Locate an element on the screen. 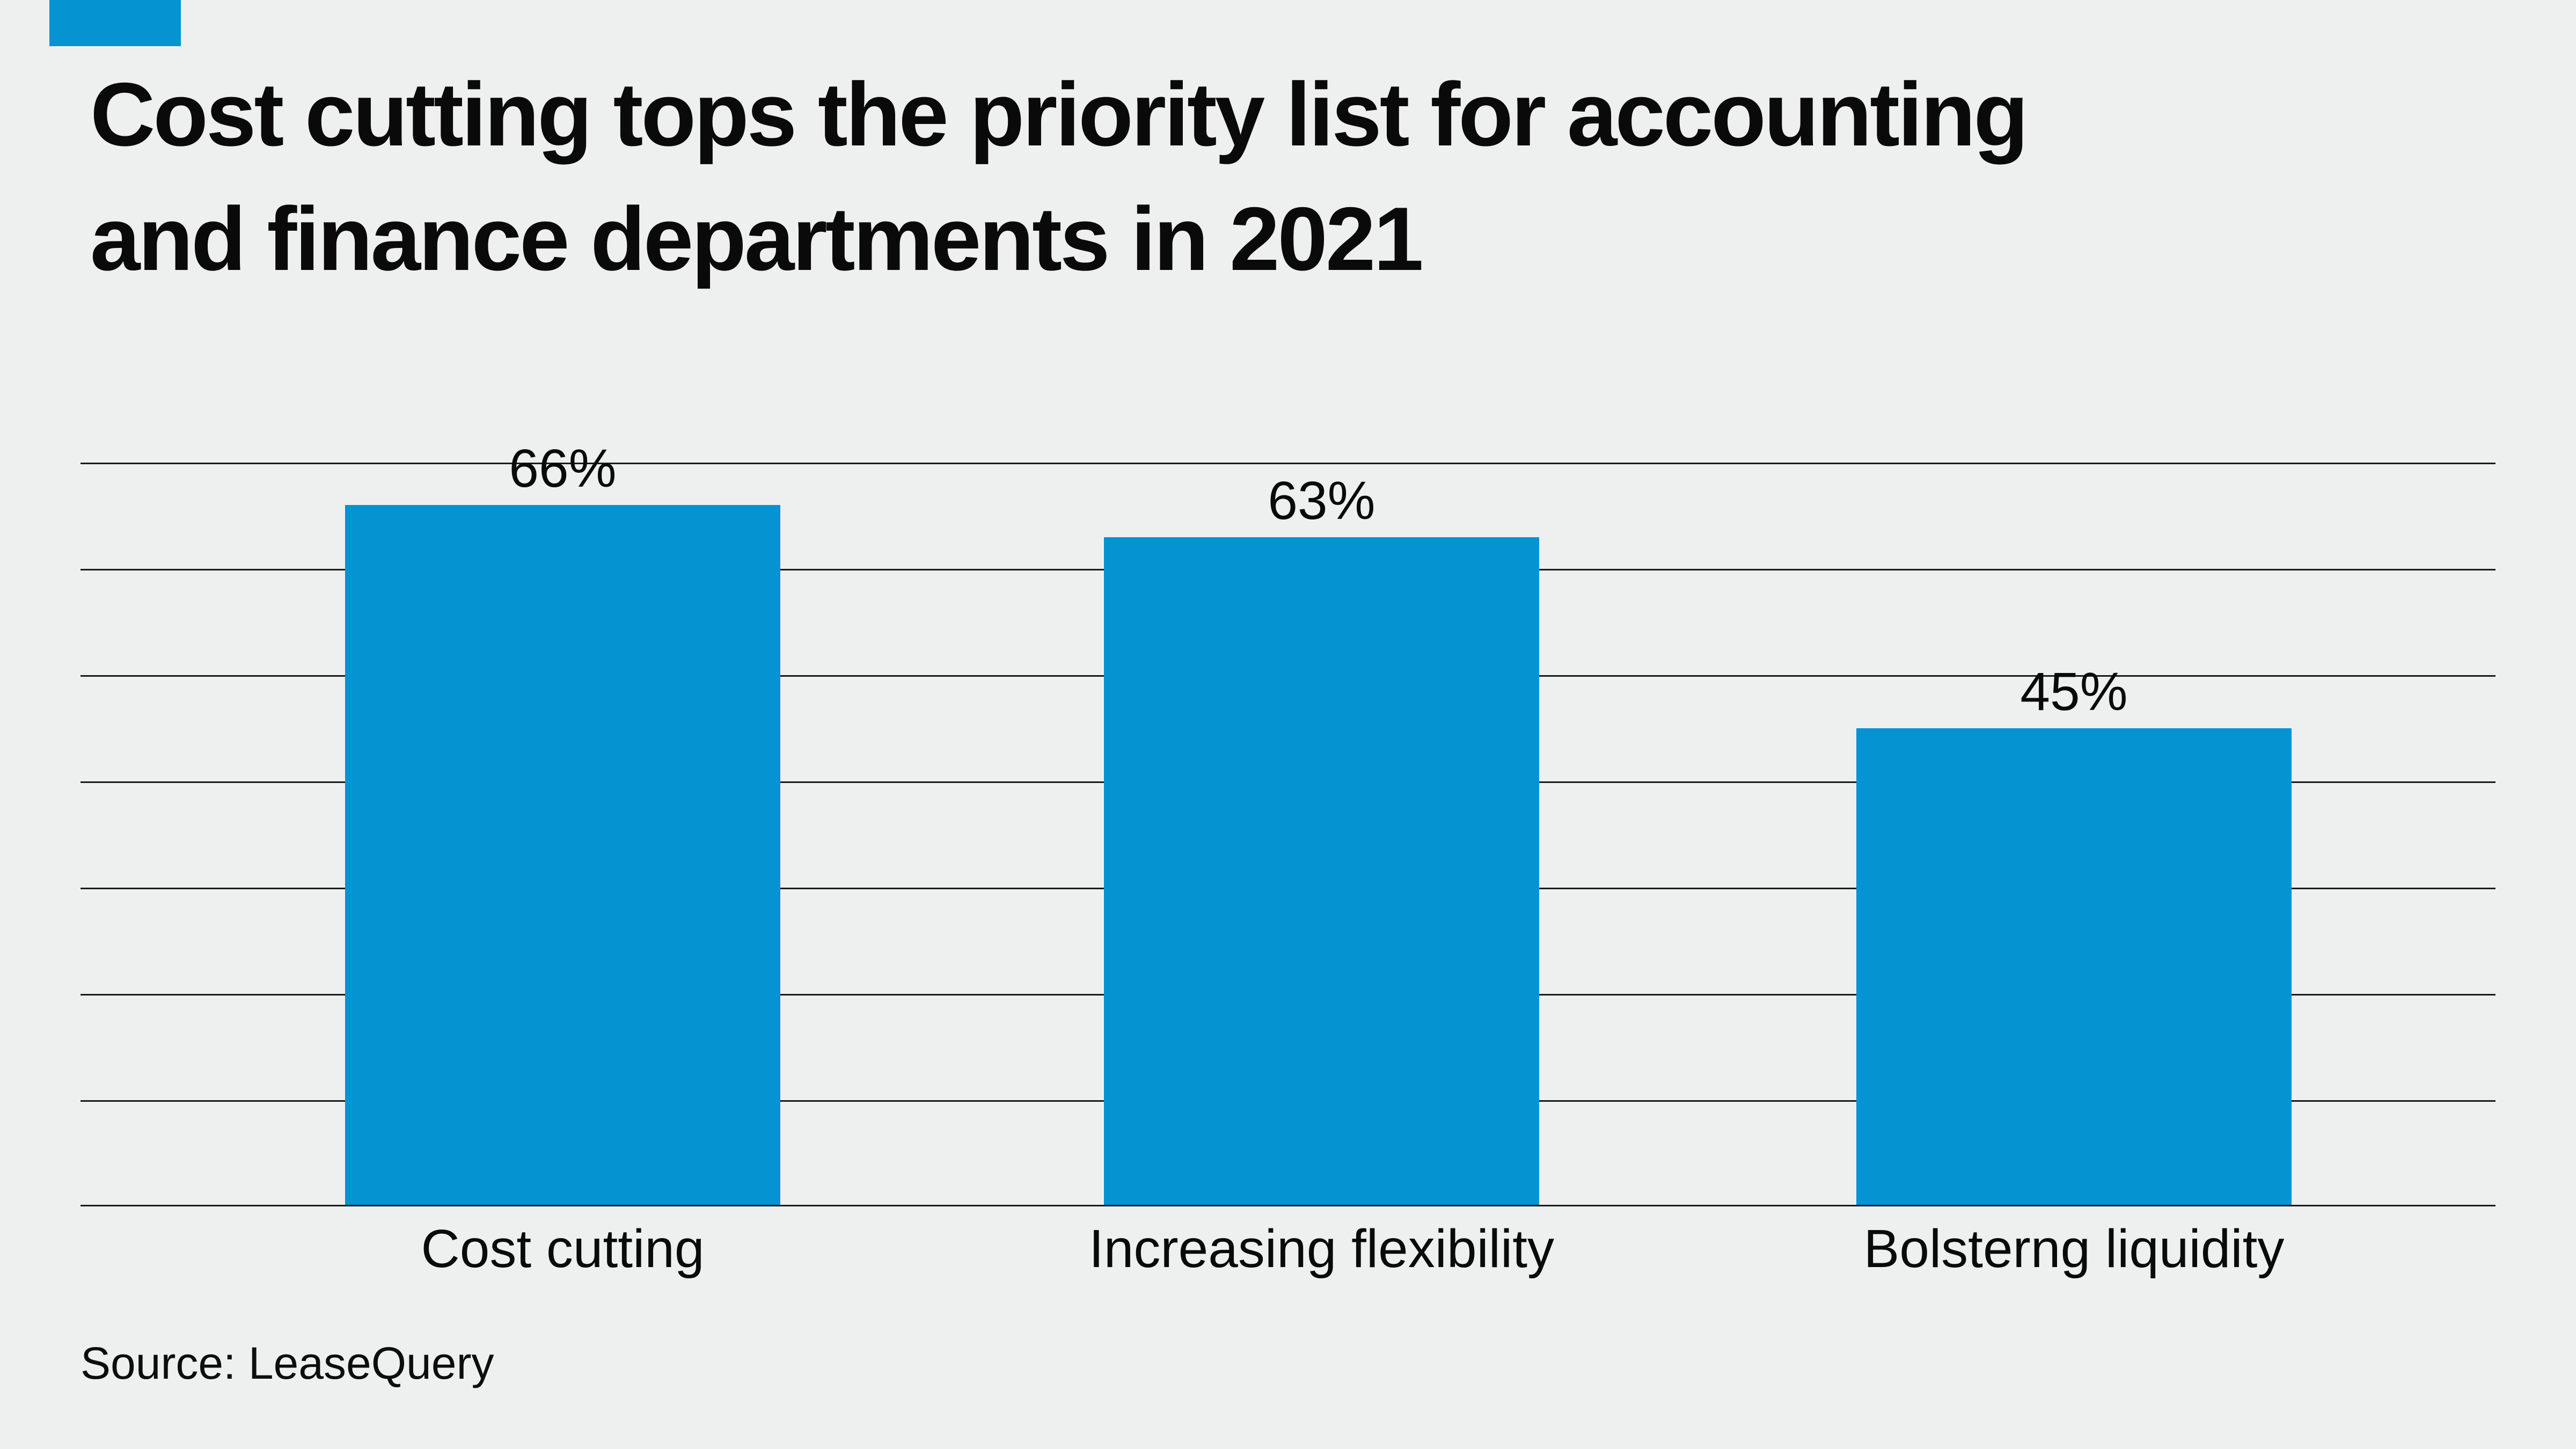 The height and width of the screenshot is (1449, 2576). category-label-cost-cutting: Cost cutting is located at coordinates (563, 1249).